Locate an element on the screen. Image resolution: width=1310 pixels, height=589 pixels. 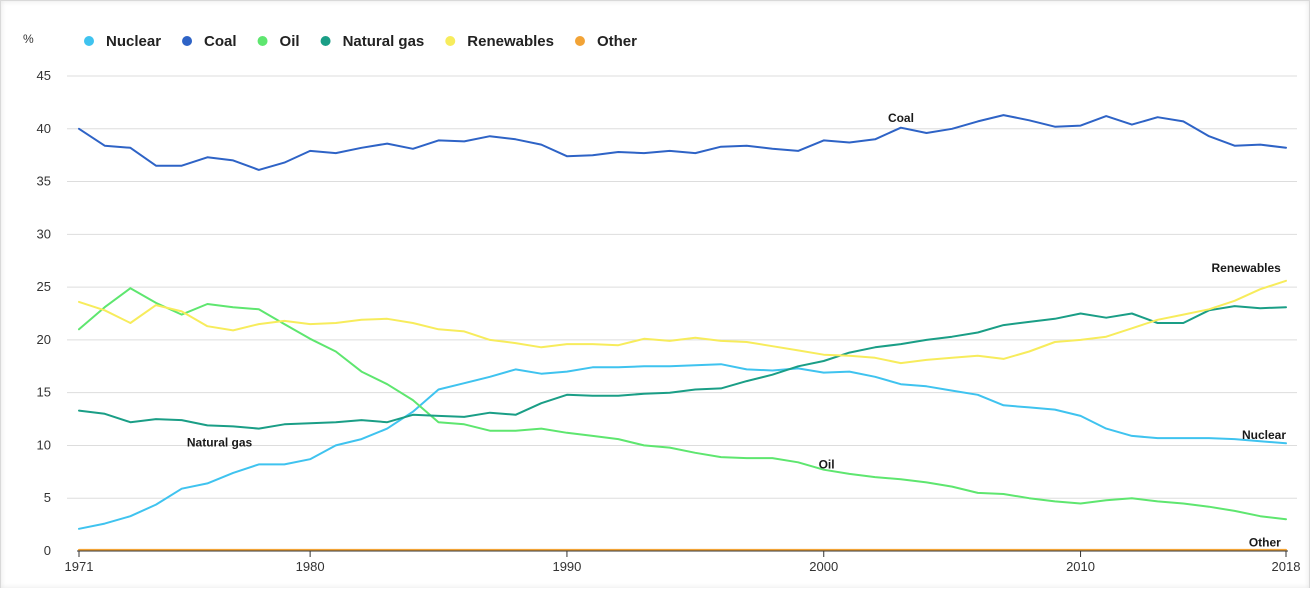
legend-item-natural-gas: Natural gas is located at coordinates (372, 41).